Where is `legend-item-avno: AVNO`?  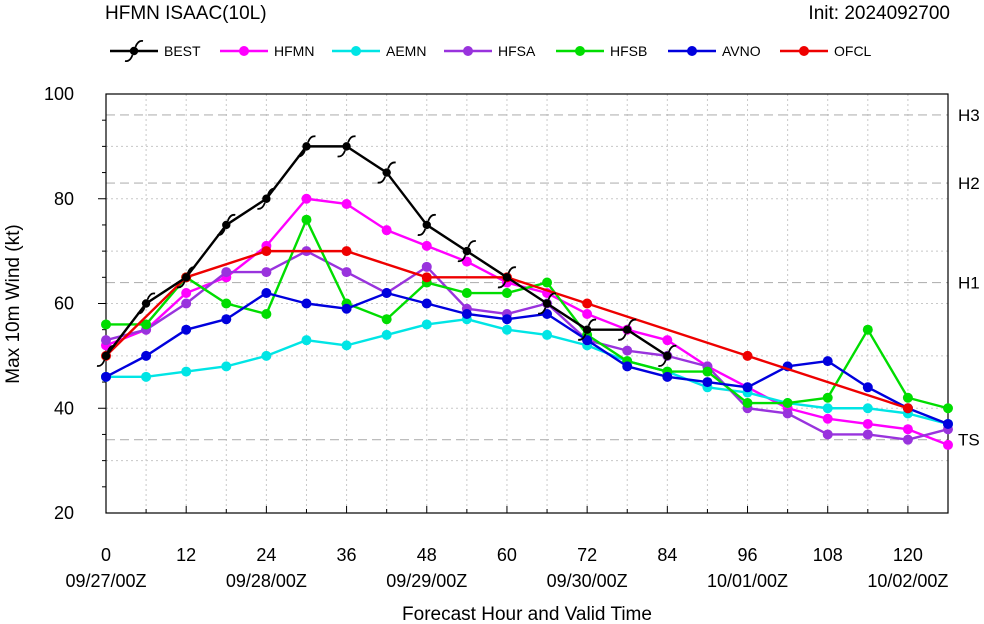
legend-item-avno: AVNO is located at coordinates (714, 51).